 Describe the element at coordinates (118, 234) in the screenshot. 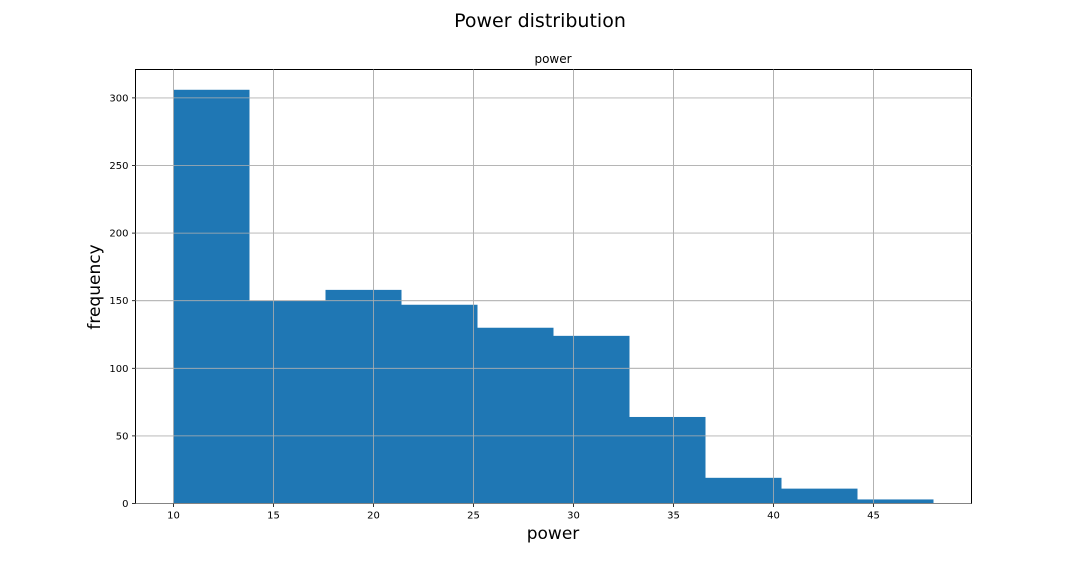

I see `y-tick-label: 200` at that location.